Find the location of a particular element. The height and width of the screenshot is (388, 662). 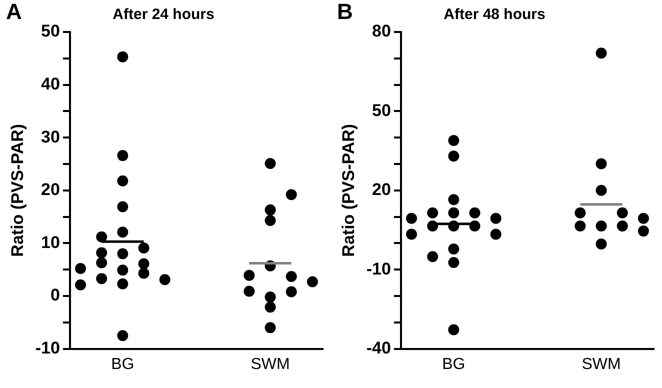

chart-title: After 24 hours is located at coordinates (163, 15).